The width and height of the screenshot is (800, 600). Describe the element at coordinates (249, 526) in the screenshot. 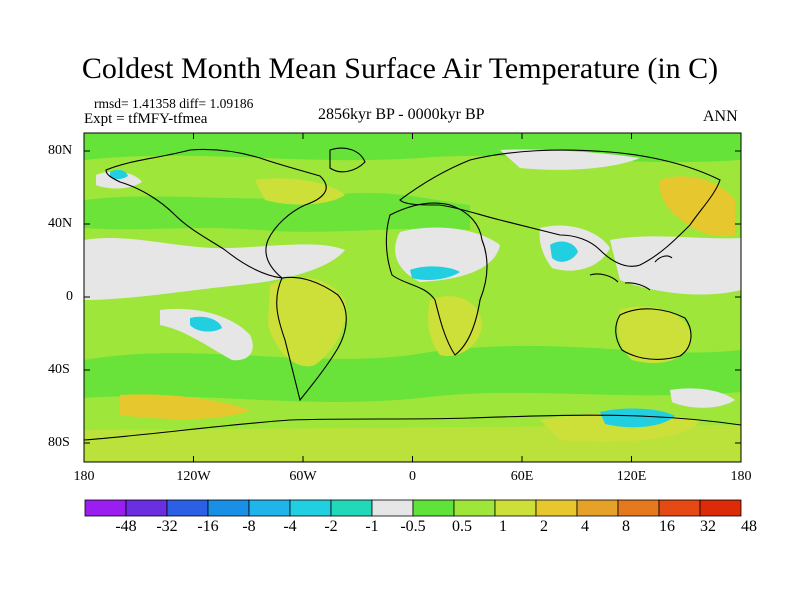

I see `colorbar-label: -8` at that location.